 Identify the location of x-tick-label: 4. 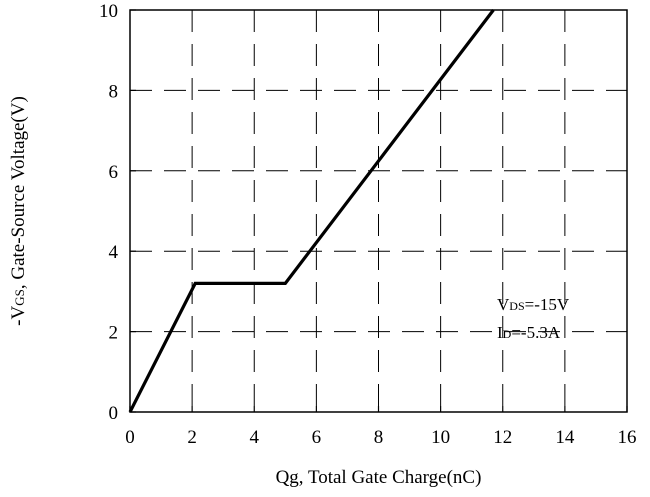
(255, 437).